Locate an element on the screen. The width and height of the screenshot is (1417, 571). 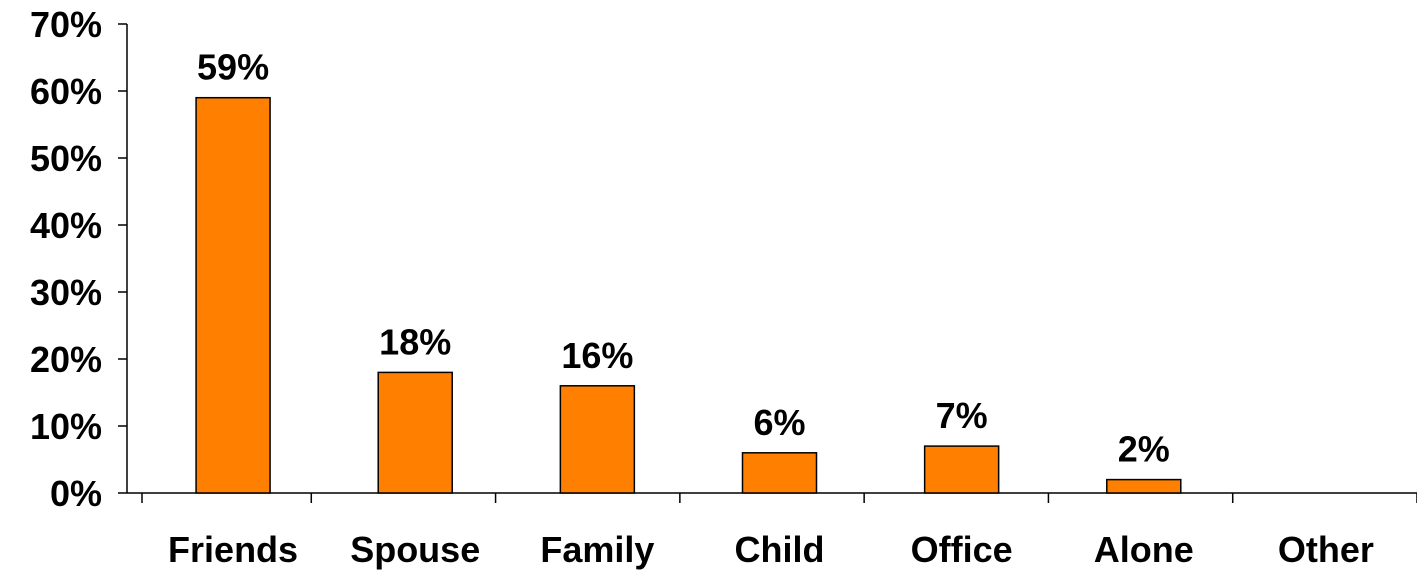
x-tick-label: Spouse is located at coordinates (415, 549).